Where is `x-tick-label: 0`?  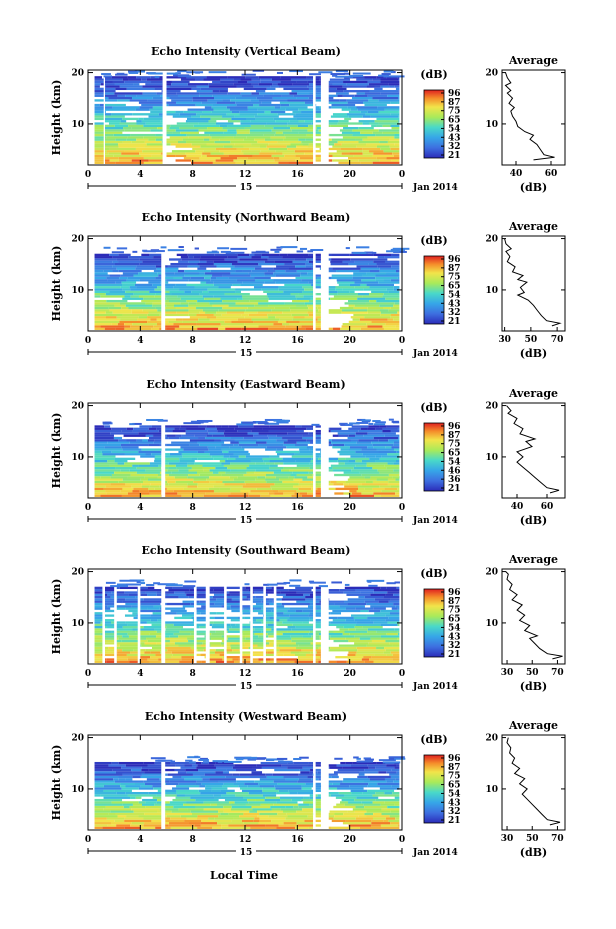
x-tick-label: 0 is located at coordinates (402, 840).